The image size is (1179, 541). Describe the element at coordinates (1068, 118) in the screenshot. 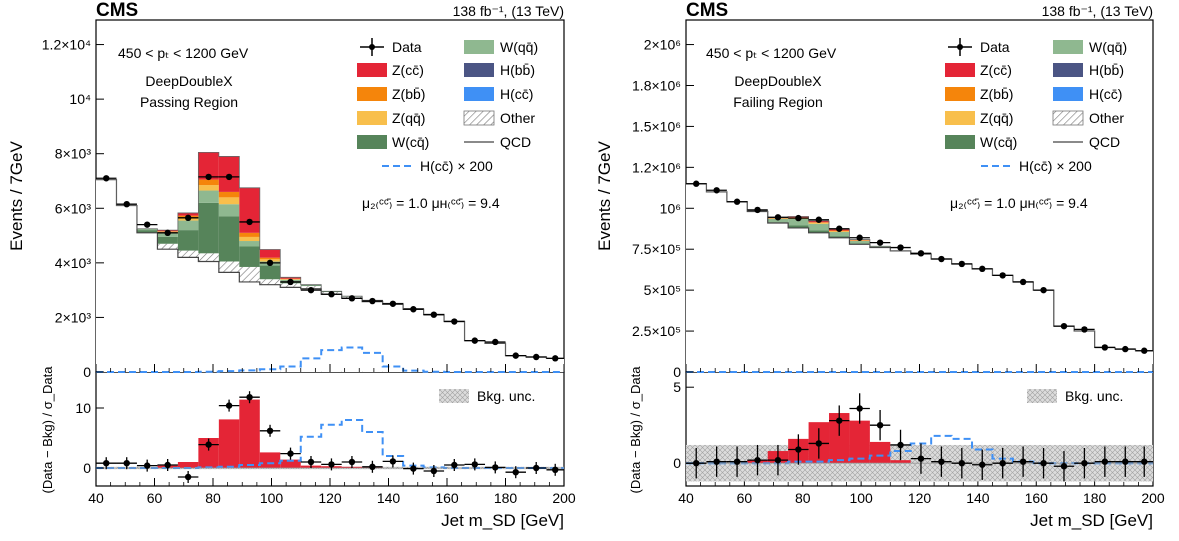

I see `legend-other-swatch` at that location.